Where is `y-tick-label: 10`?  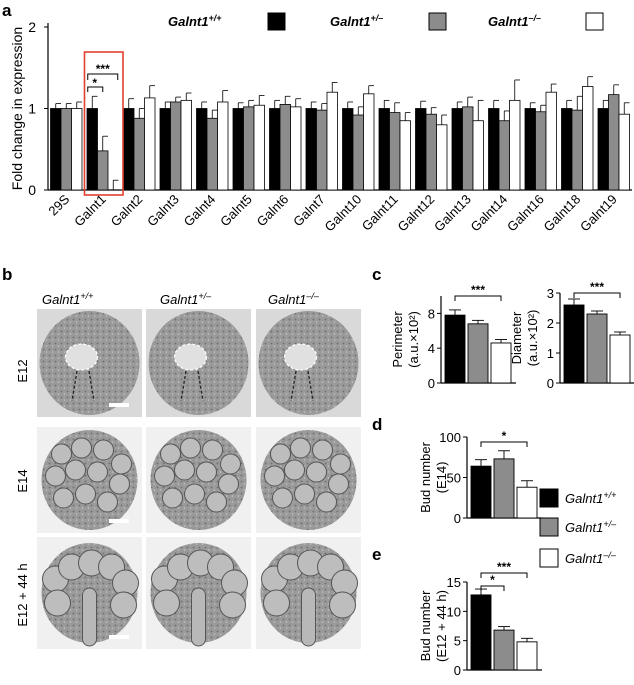
y-tick-label: 10 is located at coordinates (454, 611).